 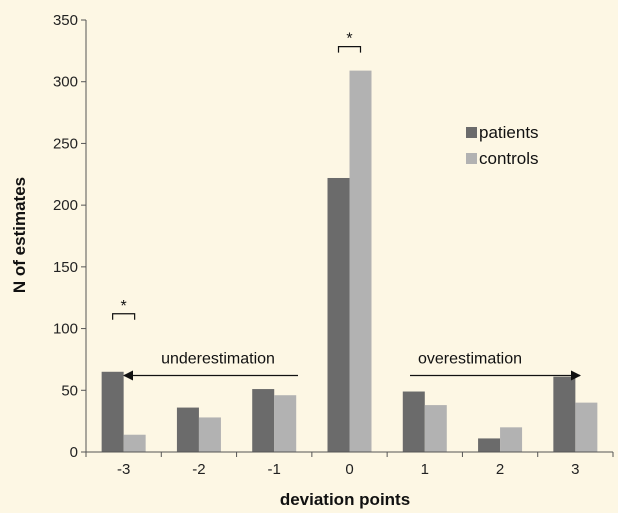 I want to click on y-tick-label: 50, so click(x=69, y=390).